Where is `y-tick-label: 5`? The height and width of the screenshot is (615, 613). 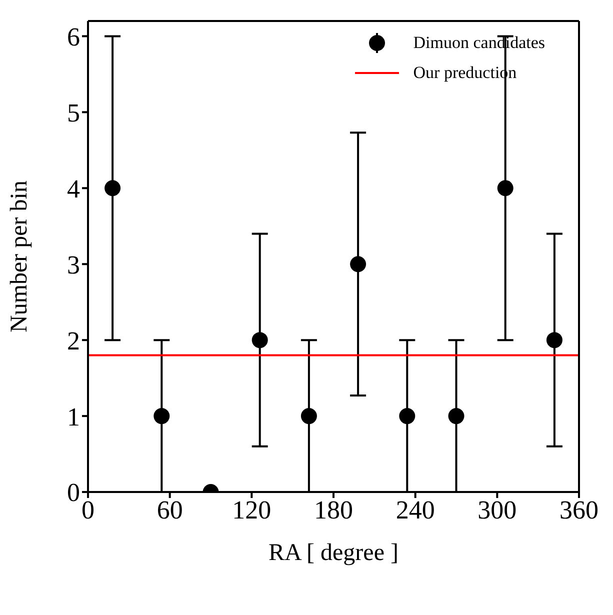 y-tick-label: 5 is located at coordinates (73, 113).